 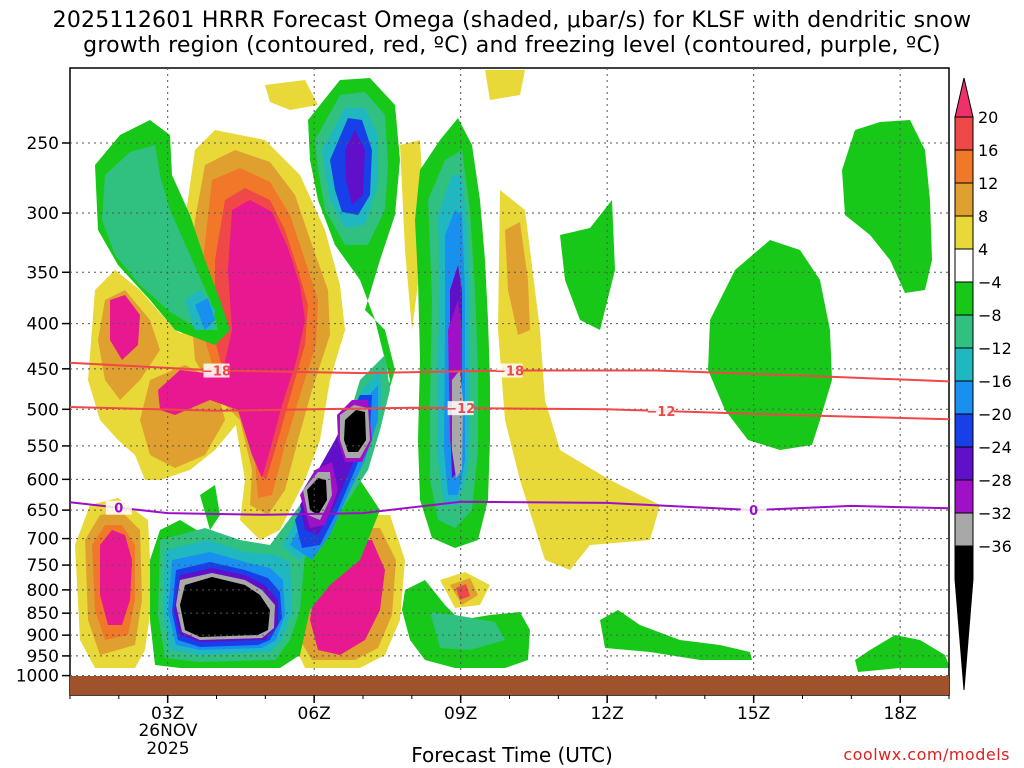 What do you see at coordinates (43, 614) in the screenshot?
I see `y-tick-label: 850` at bounding box center [43, 614].